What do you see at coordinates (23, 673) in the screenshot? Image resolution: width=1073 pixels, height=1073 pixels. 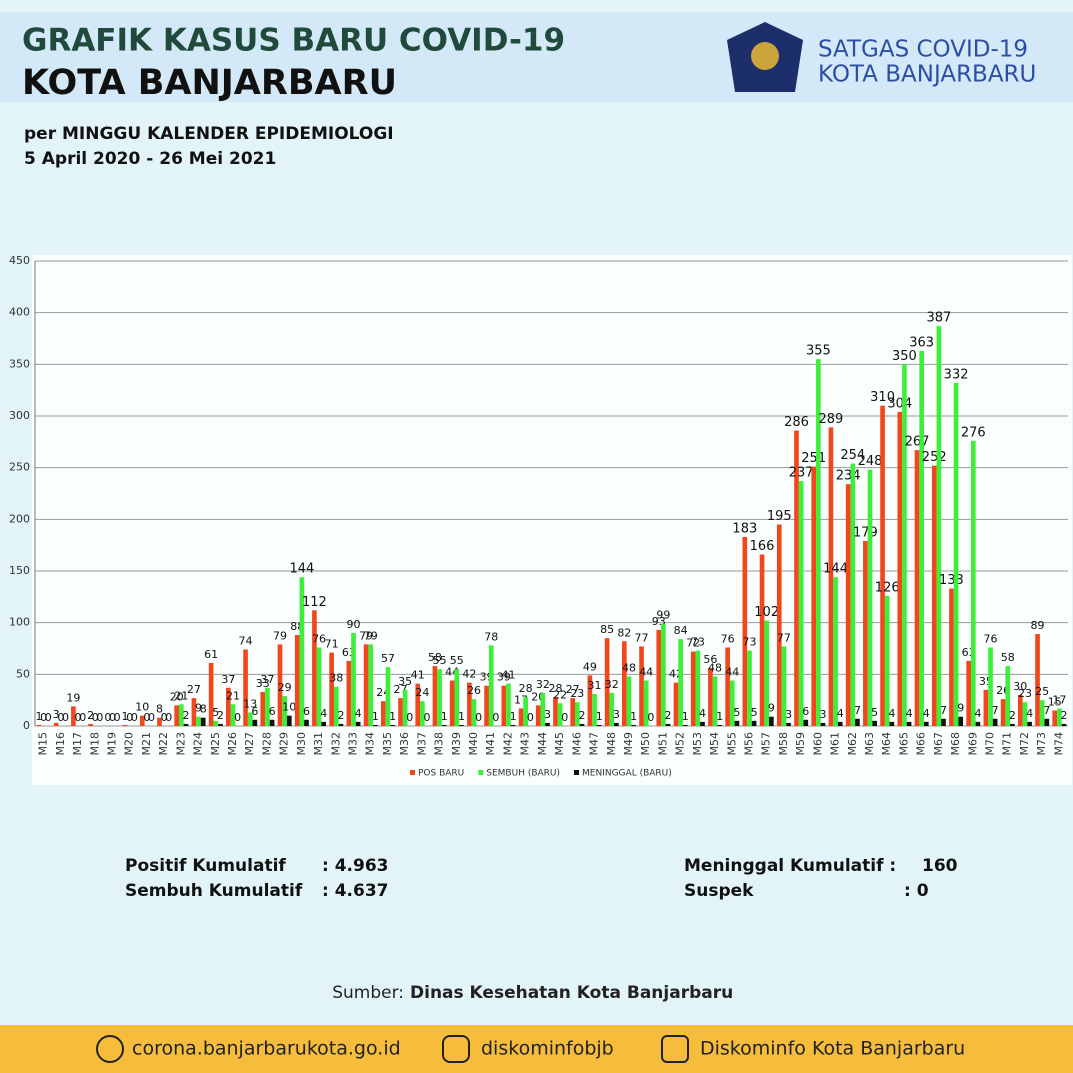 I see `y-tick-label: 50` at bounding box center [23, 673].